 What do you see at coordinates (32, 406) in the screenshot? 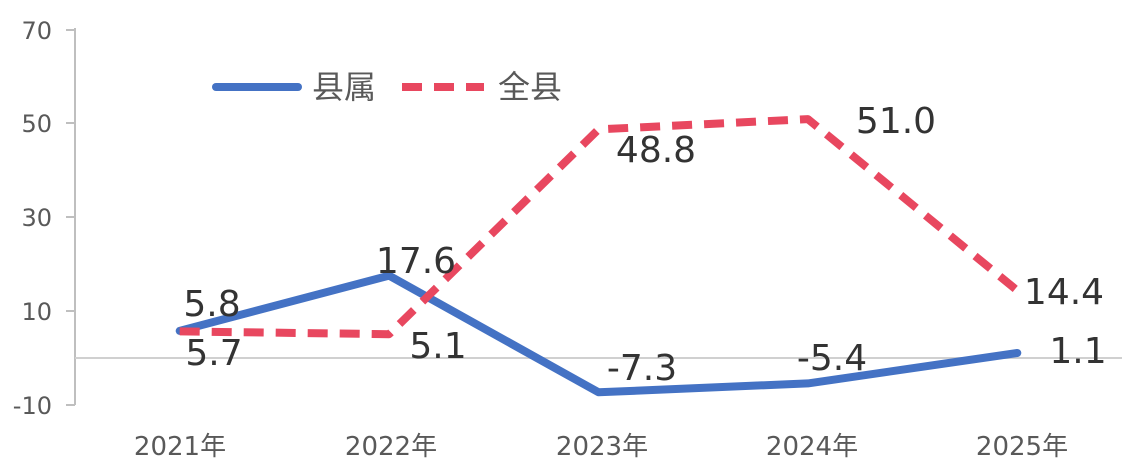
I see `y-tick-label: -10` at bounding box center [32, 406].